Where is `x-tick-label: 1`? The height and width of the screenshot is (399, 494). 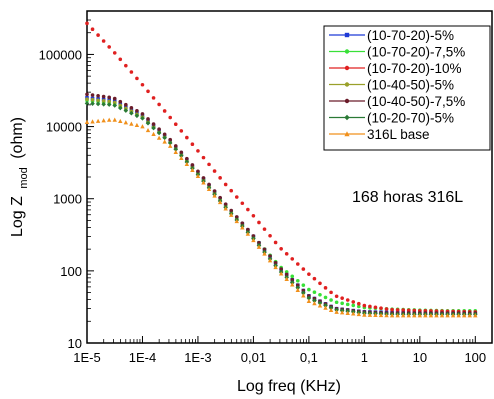
x-tick-label: 1 is located at coordinates (364, 357).